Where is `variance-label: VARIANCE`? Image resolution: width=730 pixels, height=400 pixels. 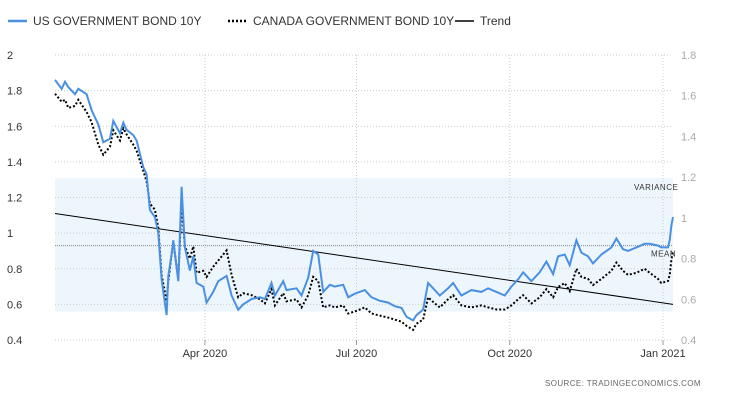 variance-label: VARIANCE is located at coordinates (656, 187).